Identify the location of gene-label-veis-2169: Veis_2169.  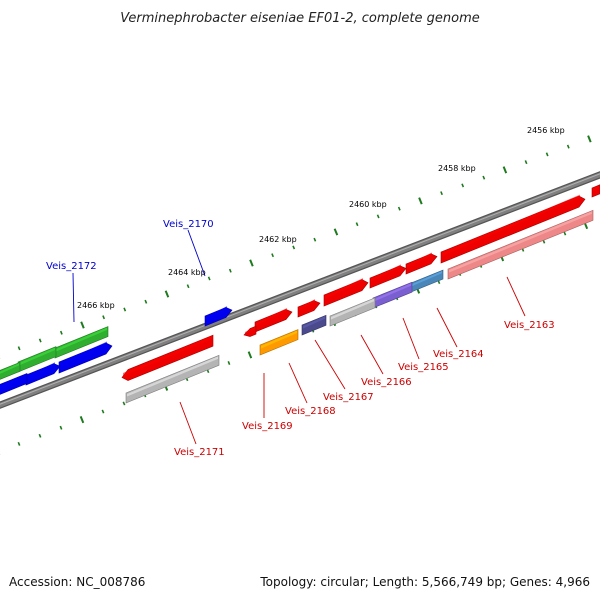
(267, 426).